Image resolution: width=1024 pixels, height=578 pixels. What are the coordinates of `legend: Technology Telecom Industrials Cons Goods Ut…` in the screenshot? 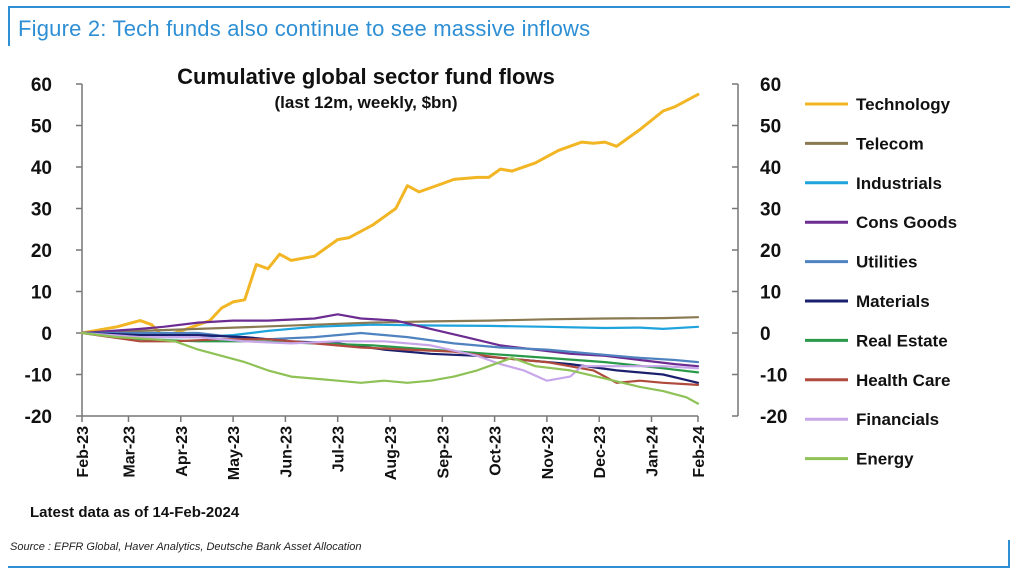 It's located at (881, 282).